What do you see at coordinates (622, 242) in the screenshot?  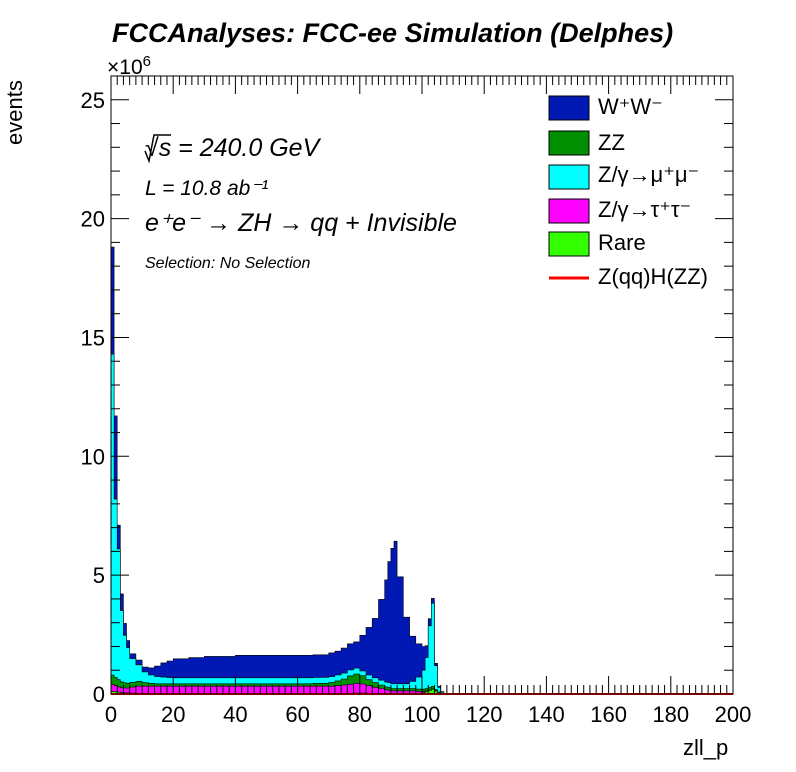 I see `legend-label-rare: Rare` at bounding box center [622, 242].